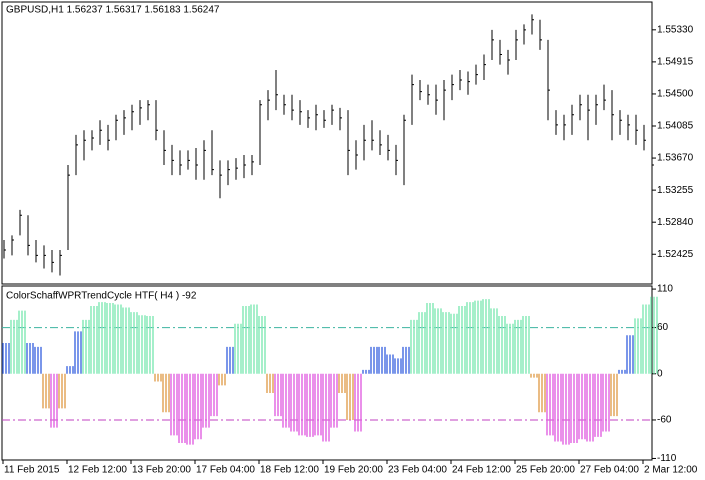 Image resolution: width=705 pixels, height=480 pixels. What do you see at coordinates (660, 373) in the screenshot?
I see `y-tick-label: 0` at bounding box center [660, 373].